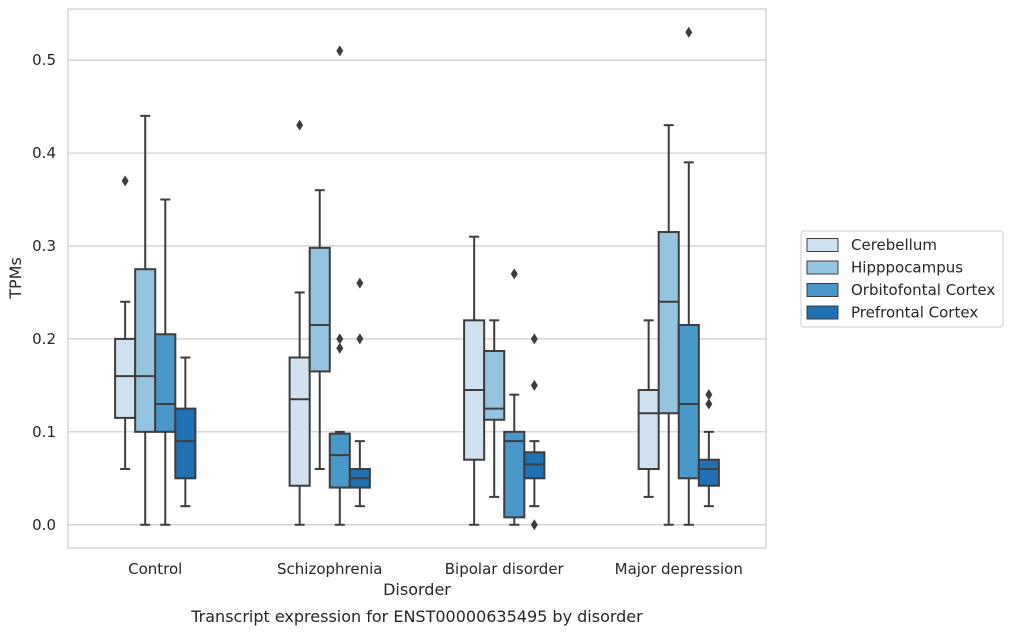  What do you see at coordinates (44, 60) in the screenshot?
I see `y-tick-label: 0.5` at bounding box center [44, 60].